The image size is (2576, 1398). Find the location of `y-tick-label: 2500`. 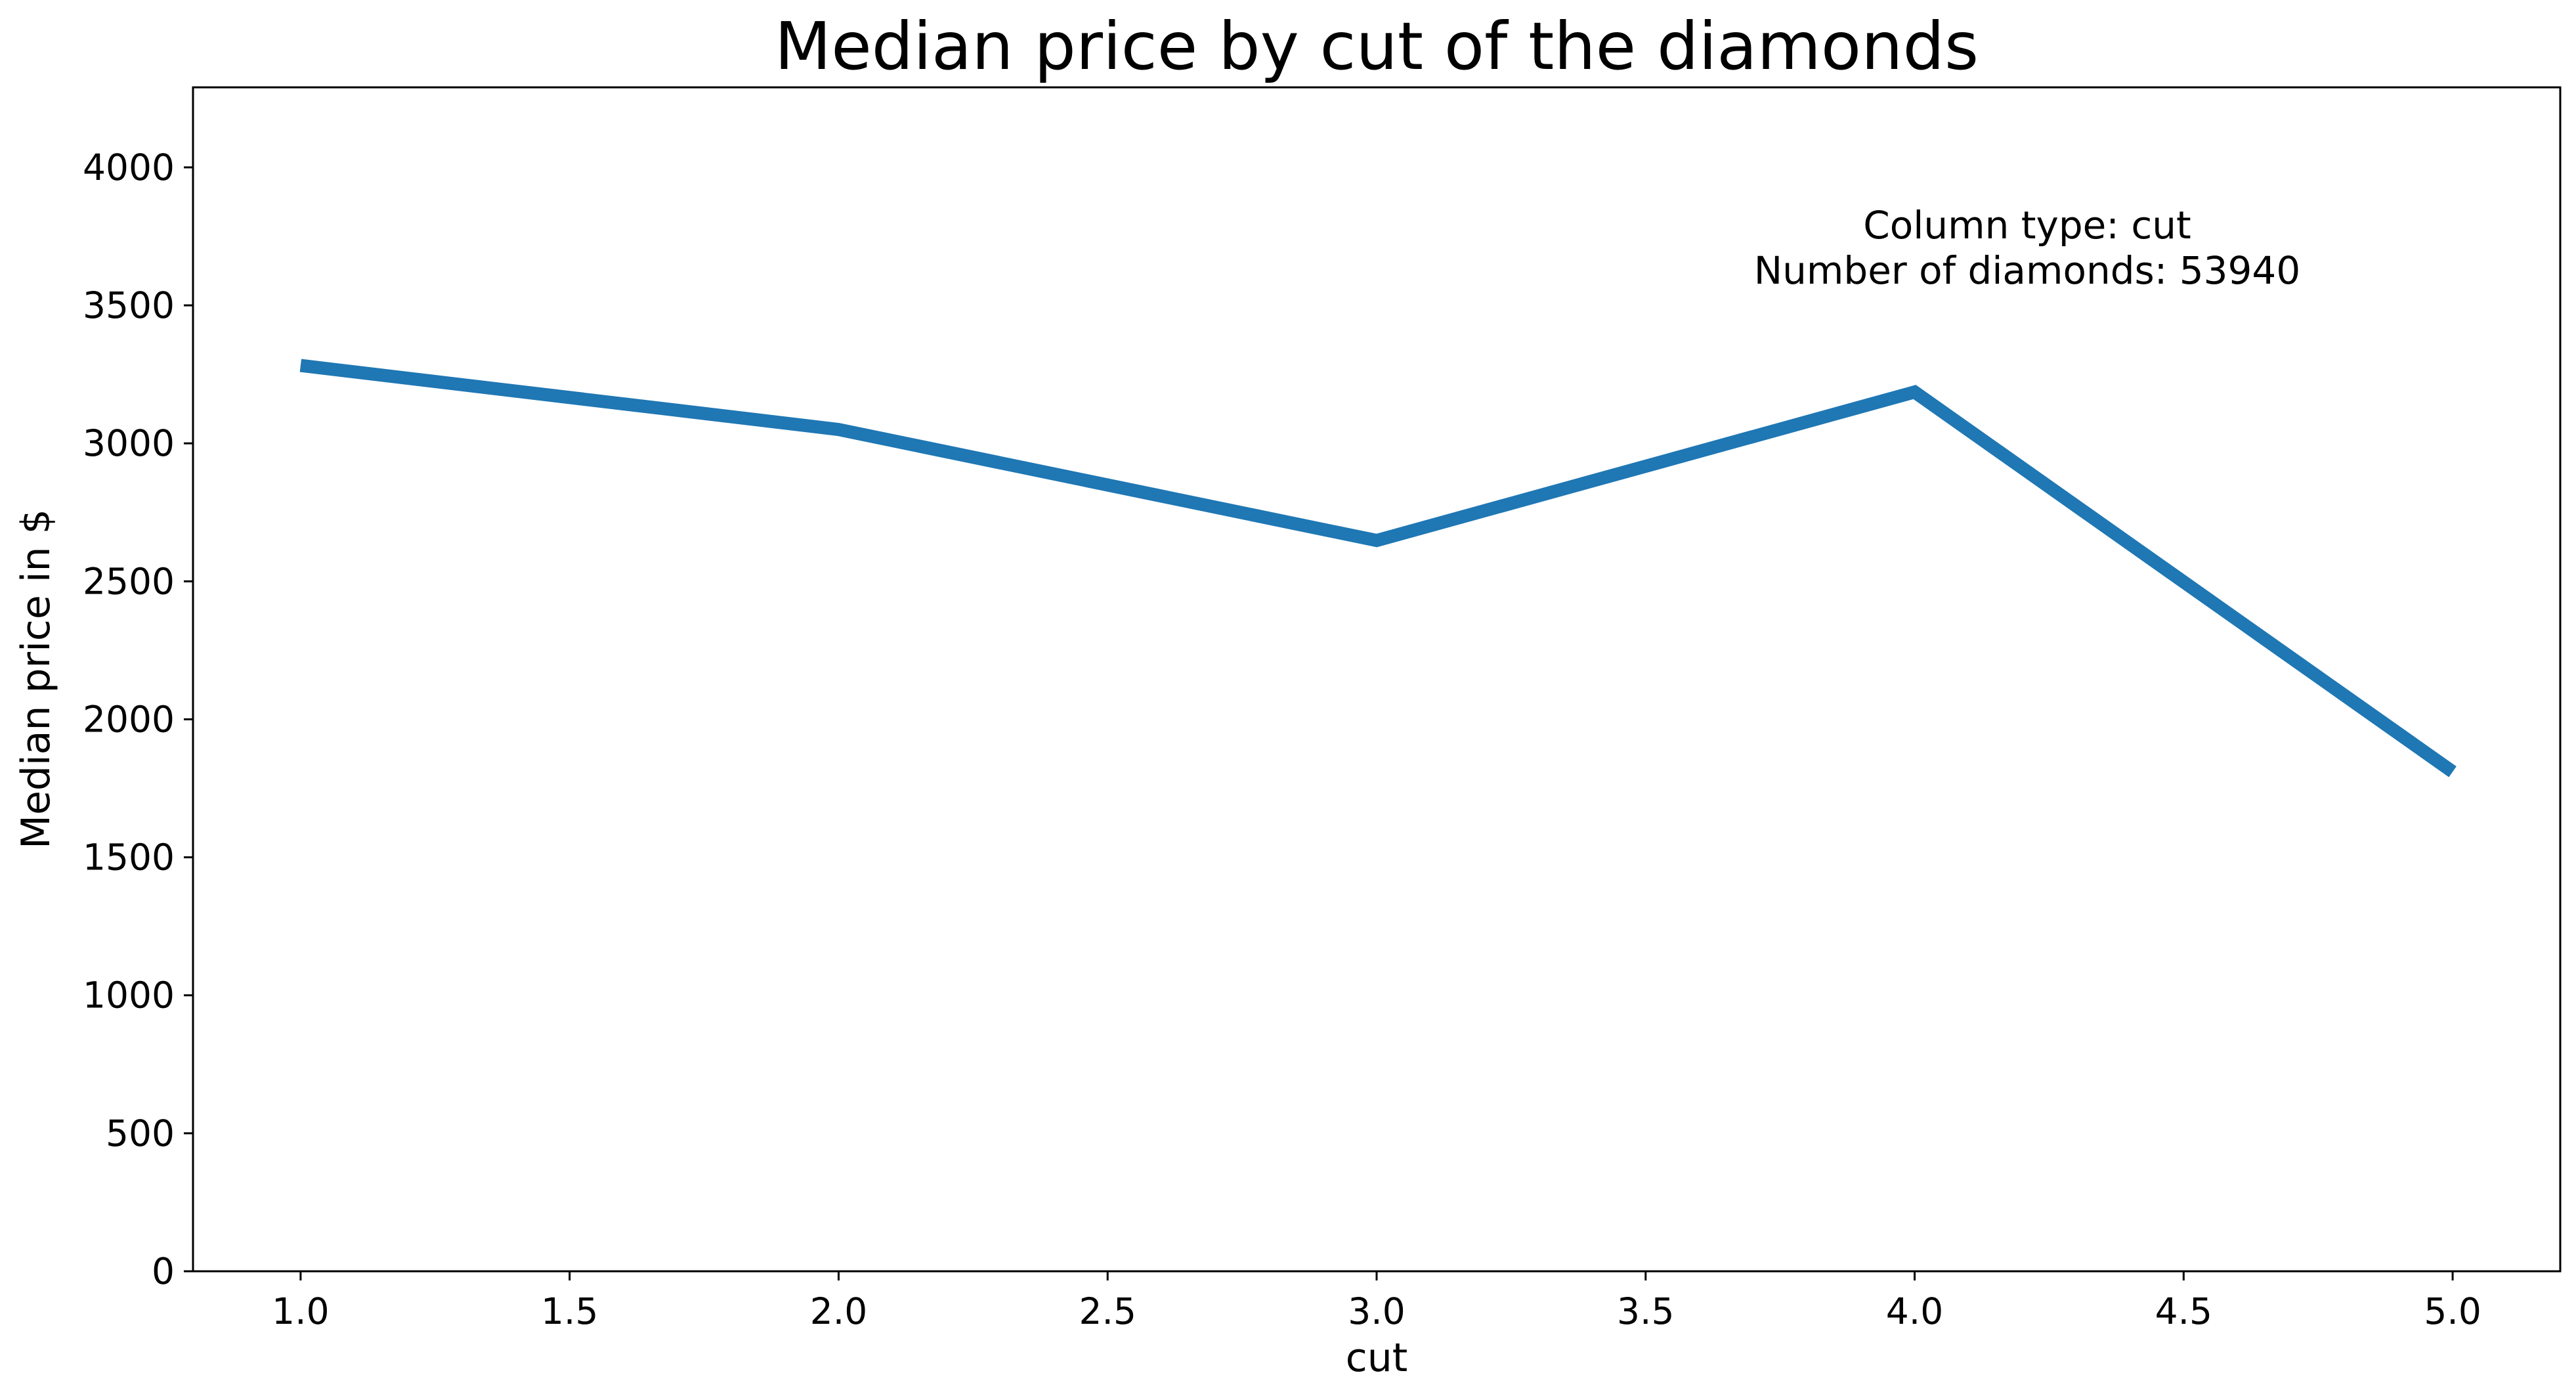

y-tick-label: 2500 is located at coordinates (129, 581).